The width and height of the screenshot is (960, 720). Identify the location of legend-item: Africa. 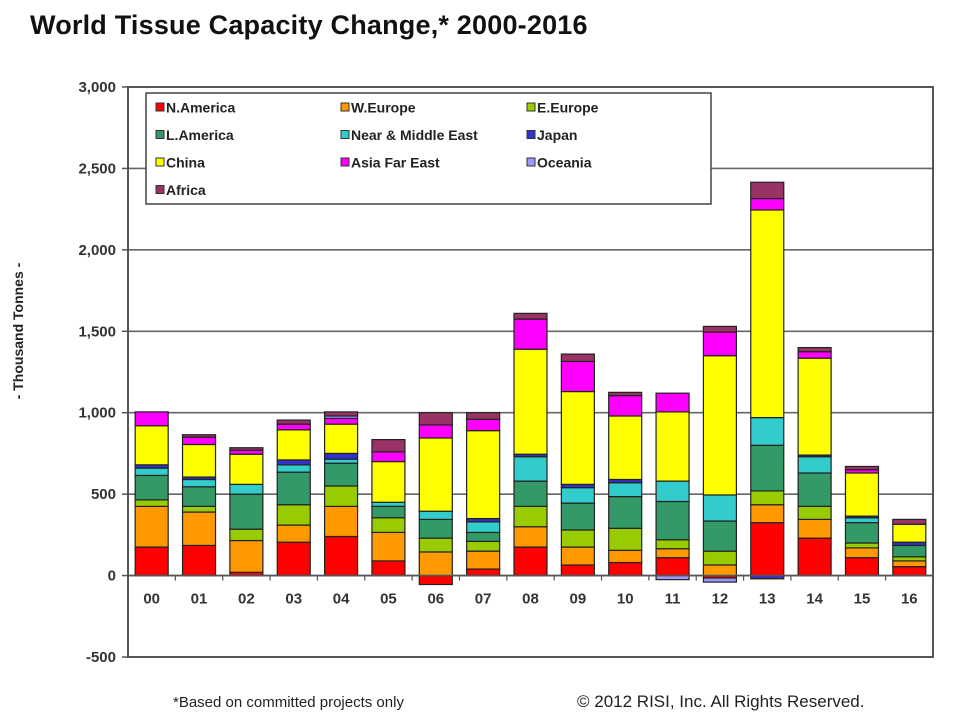
(180, 190).